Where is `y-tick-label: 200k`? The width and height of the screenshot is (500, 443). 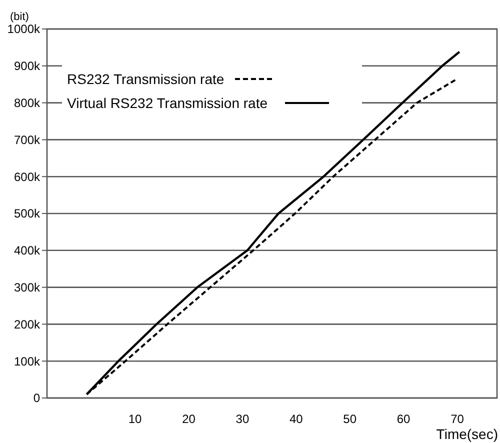 y-tick-label: 200k is located at coordinates (27, 324).